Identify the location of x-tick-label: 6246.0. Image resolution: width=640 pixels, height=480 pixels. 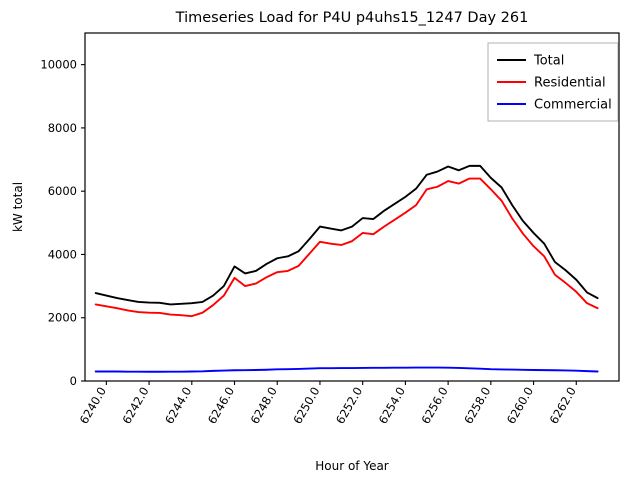
(221, 406).